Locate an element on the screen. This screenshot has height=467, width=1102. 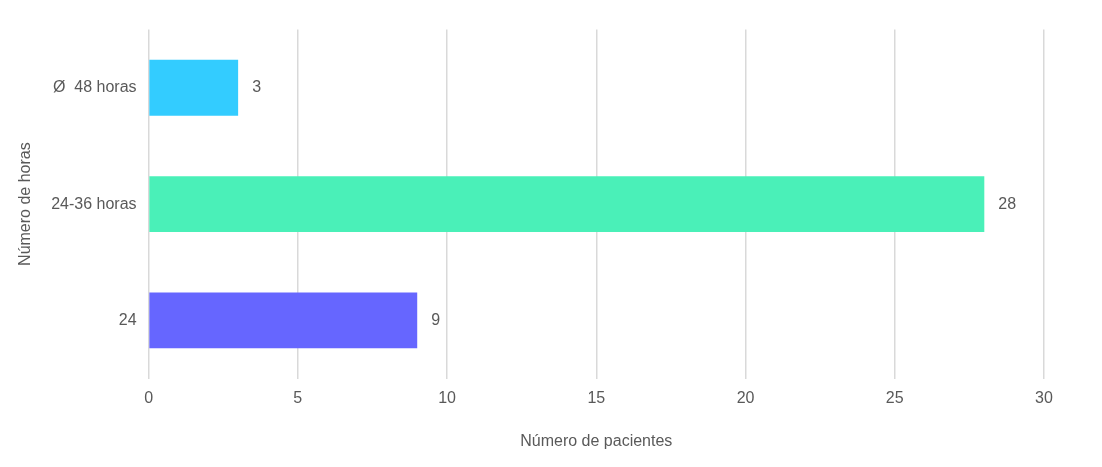
data-label: 3 is located at coordinates (257, 87).